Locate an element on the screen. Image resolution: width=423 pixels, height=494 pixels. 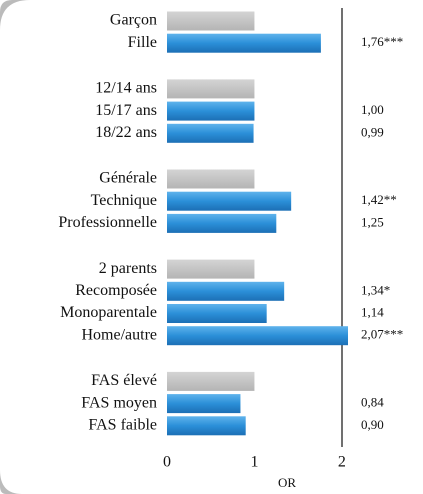
category-label: 12/14 ans is located at coordinates (126, 88).